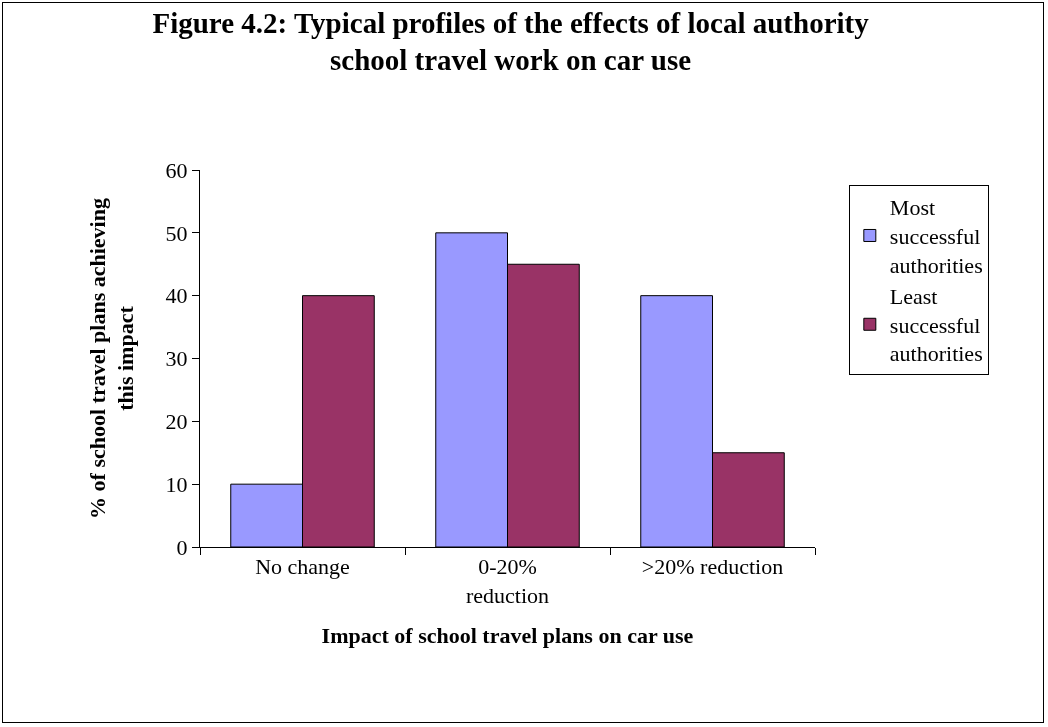 The width and height of the screenshot is (1048, 727). I want to click on chart-title: Figure 4.2: Typical profiles of the effects of local authority school travel work on car use, so click(511, 41).